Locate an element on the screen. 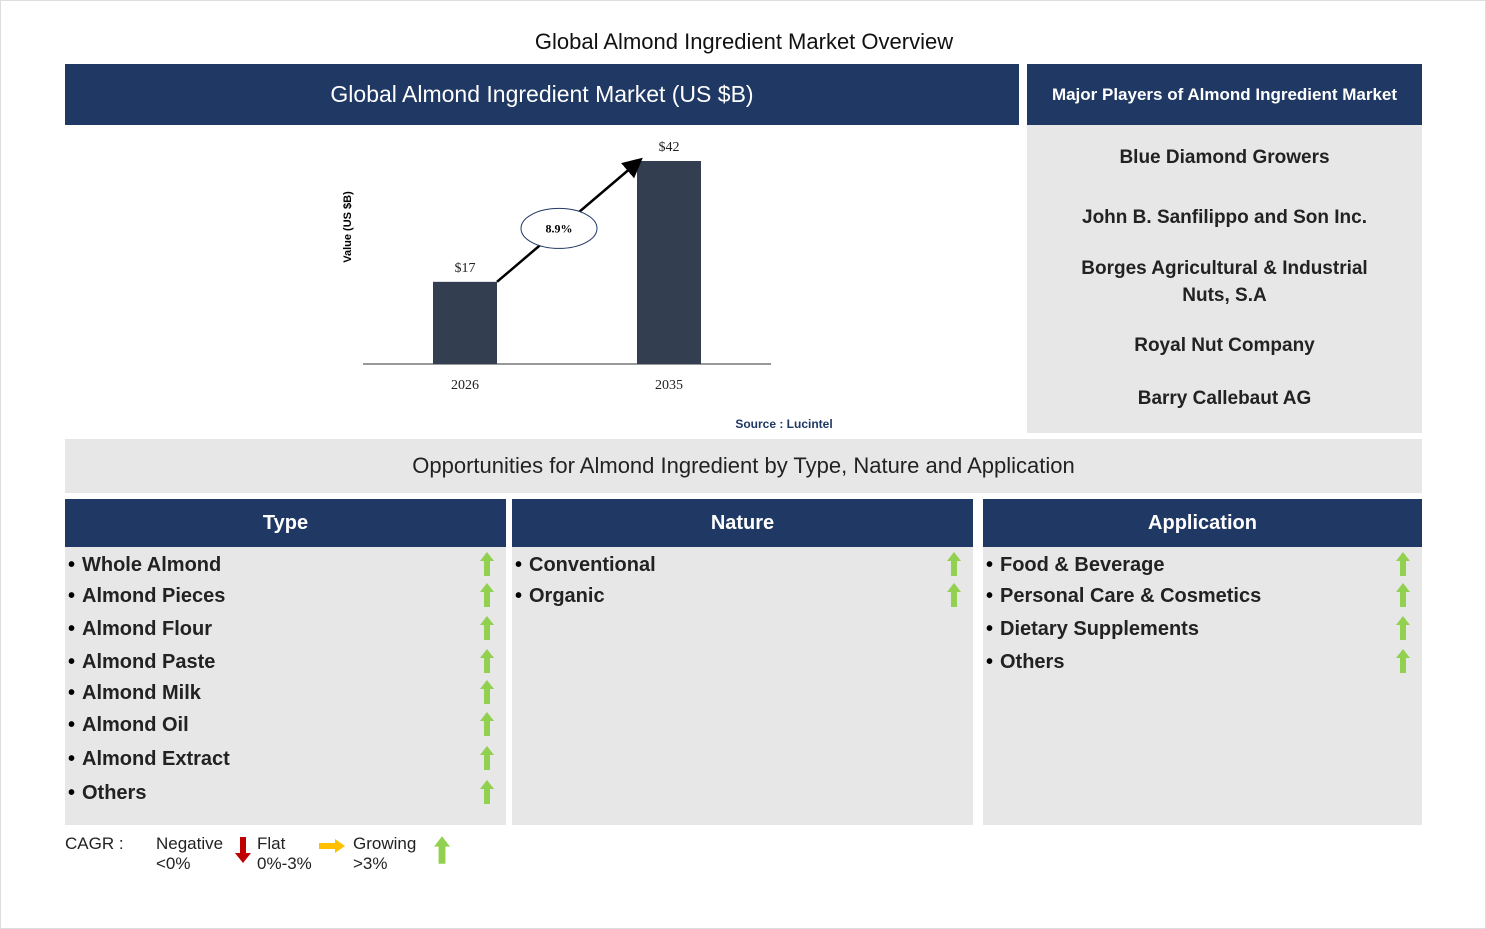  item-name: Almond Paste is located at coordinates (149, 662).